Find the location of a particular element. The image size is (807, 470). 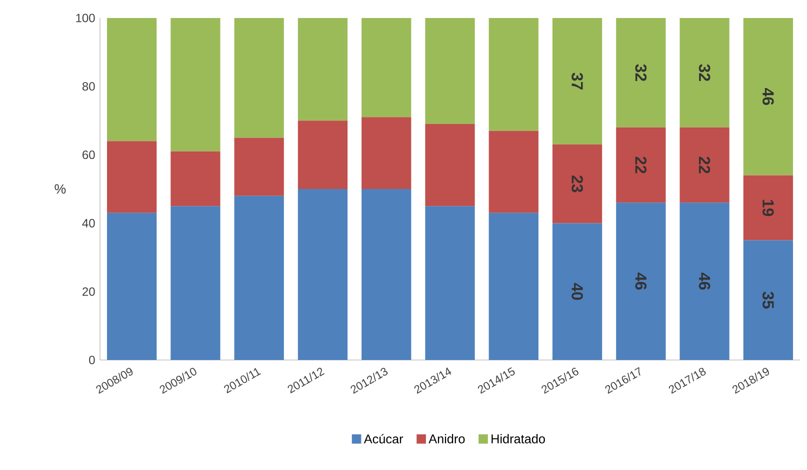

data-label: 23 is located at coordinates (577, 184).